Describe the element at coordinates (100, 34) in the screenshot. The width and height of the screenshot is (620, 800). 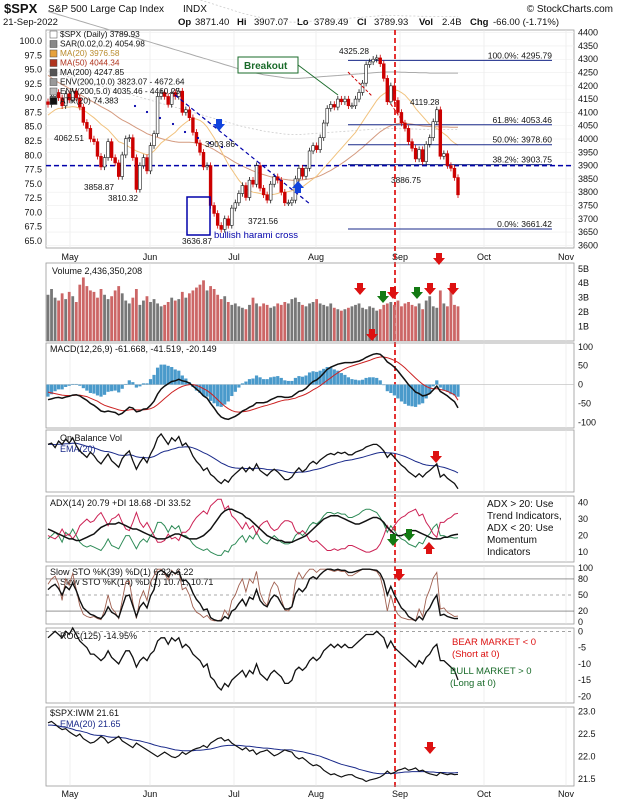
I see `legend-label: $SPX (Daily) 3789.93` at that location.